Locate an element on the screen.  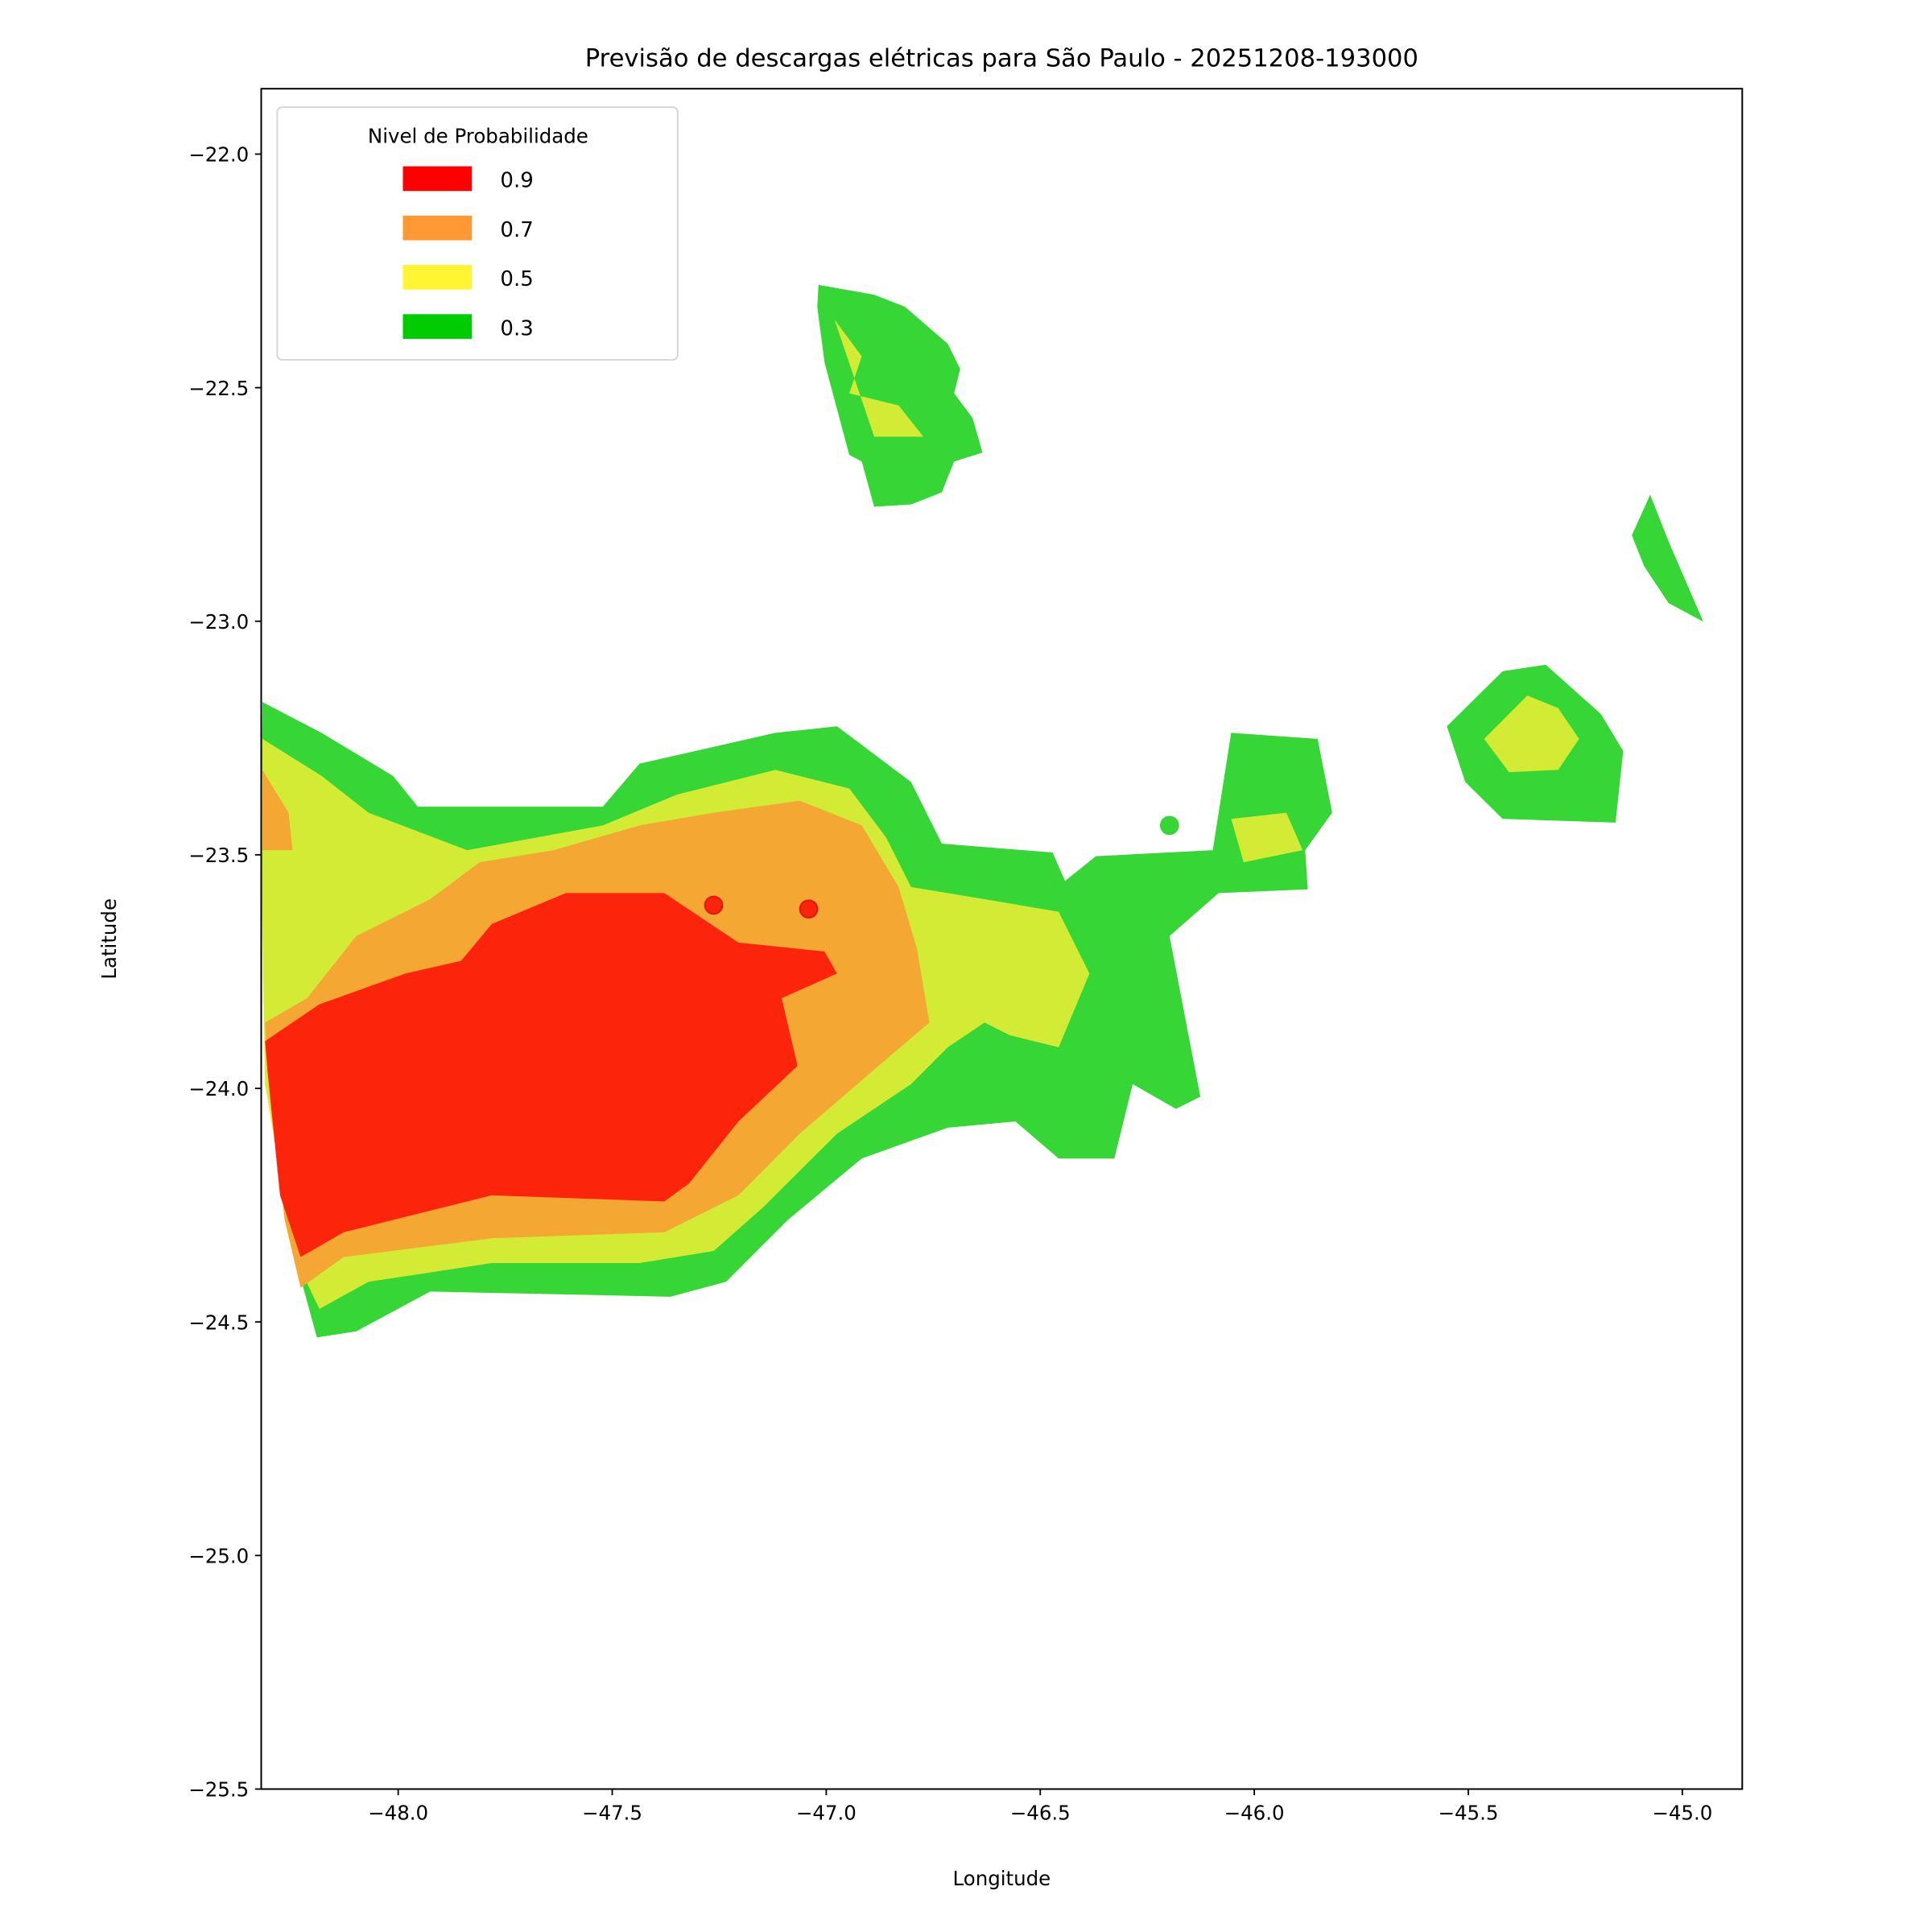
legend: Nivel de Probabilidade 0.9 0.7 0.5 0.3 is located at coordinates (477, 233).